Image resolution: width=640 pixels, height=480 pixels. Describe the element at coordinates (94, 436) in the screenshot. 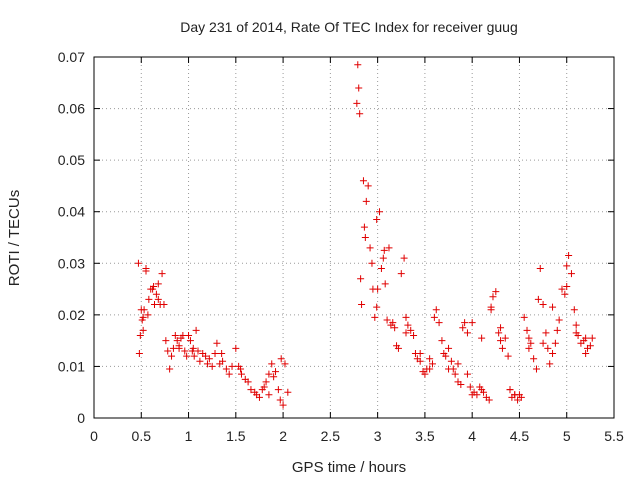

I see `x-tick-label: 0` at that location.